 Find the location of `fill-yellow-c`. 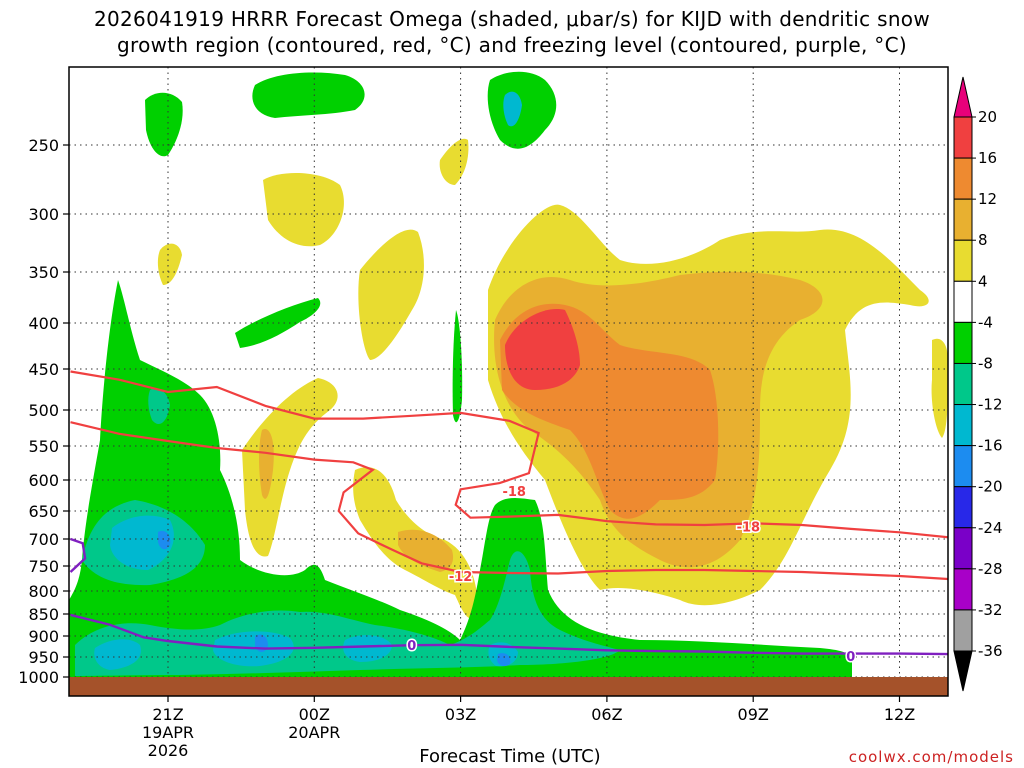

fill-yellow-c is located at coordinates (454, 161).